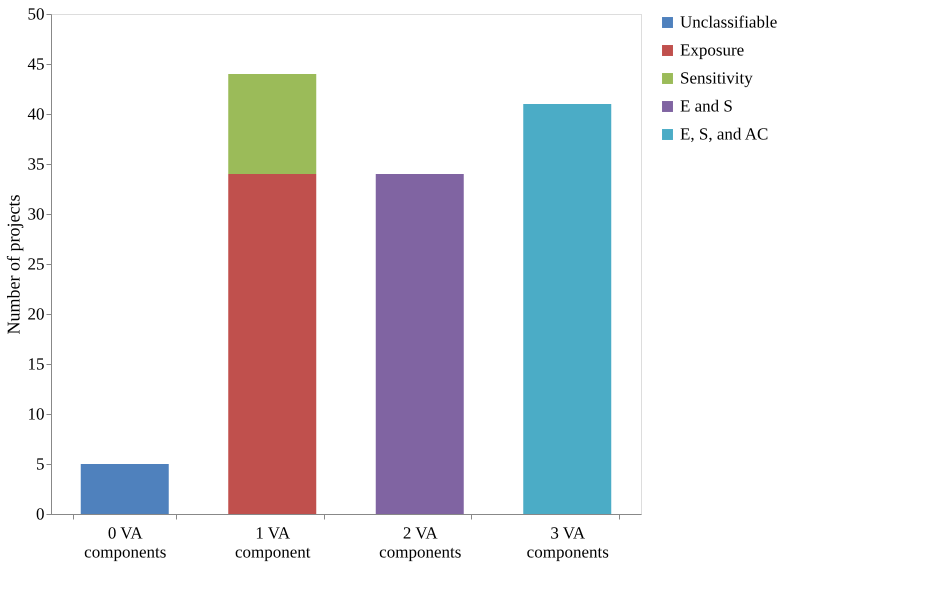  I want to click on y-tick-label: 25, so click(36, 264).